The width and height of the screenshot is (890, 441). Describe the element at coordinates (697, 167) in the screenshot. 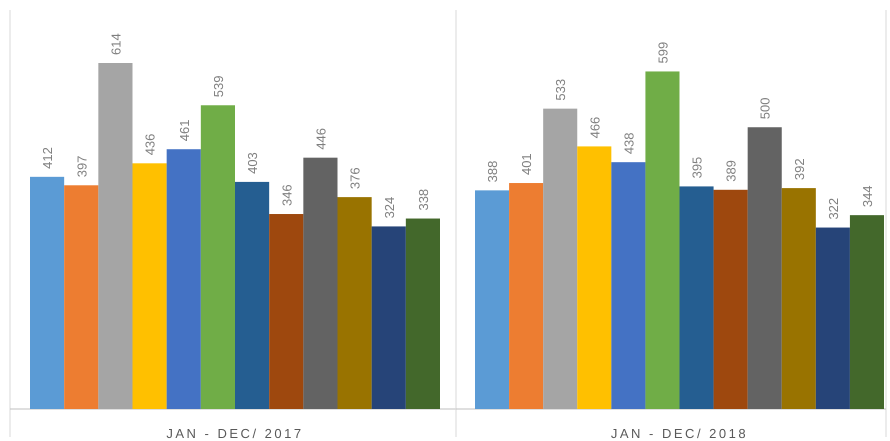

I see `data-label: 395` at that location.